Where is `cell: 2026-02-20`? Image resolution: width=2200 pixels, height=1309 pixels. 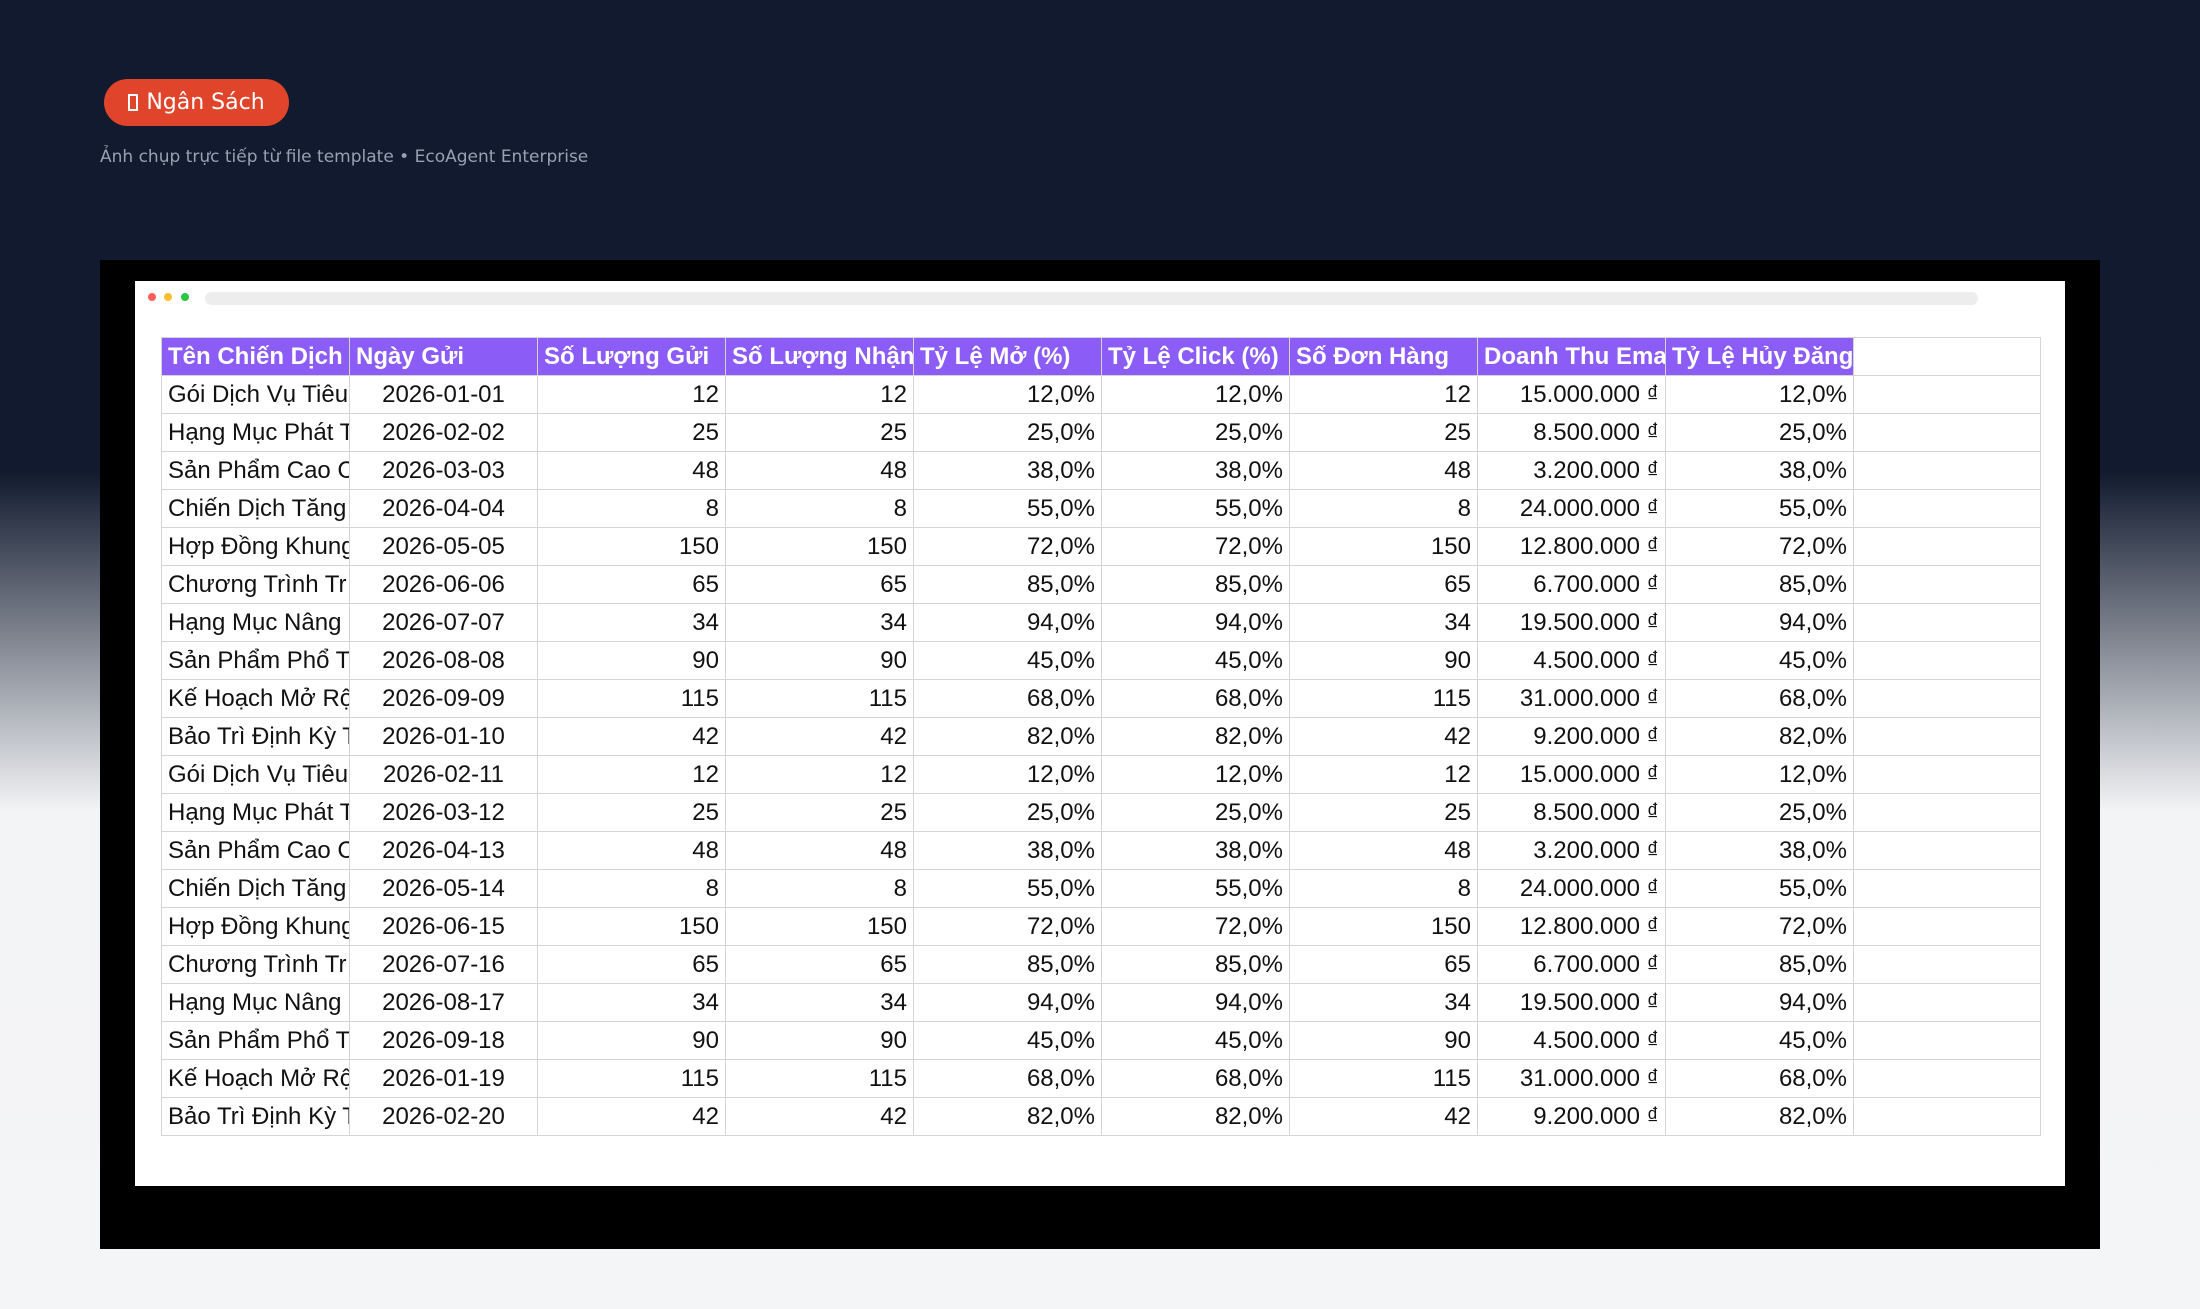 cell: 2026-02-20 is located at coordinates (443, 1116).